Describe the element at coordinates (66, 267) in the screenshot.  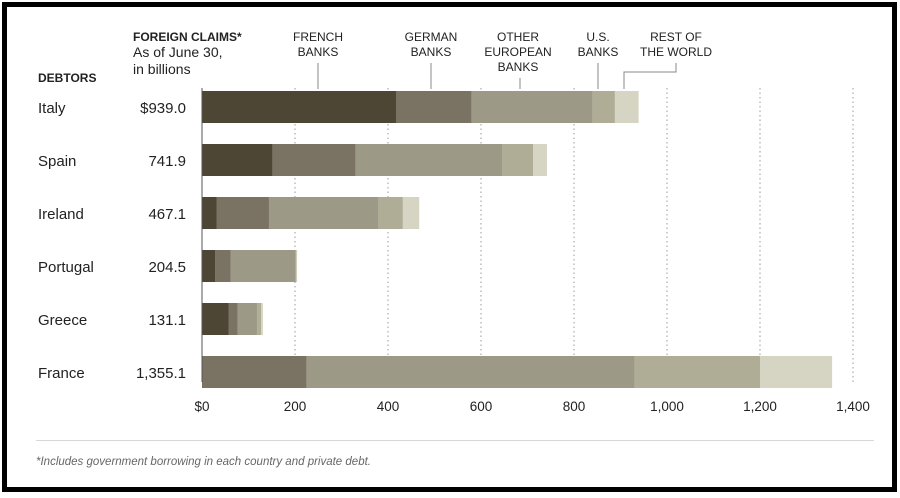
I see `category-label: Portugal` at that location.